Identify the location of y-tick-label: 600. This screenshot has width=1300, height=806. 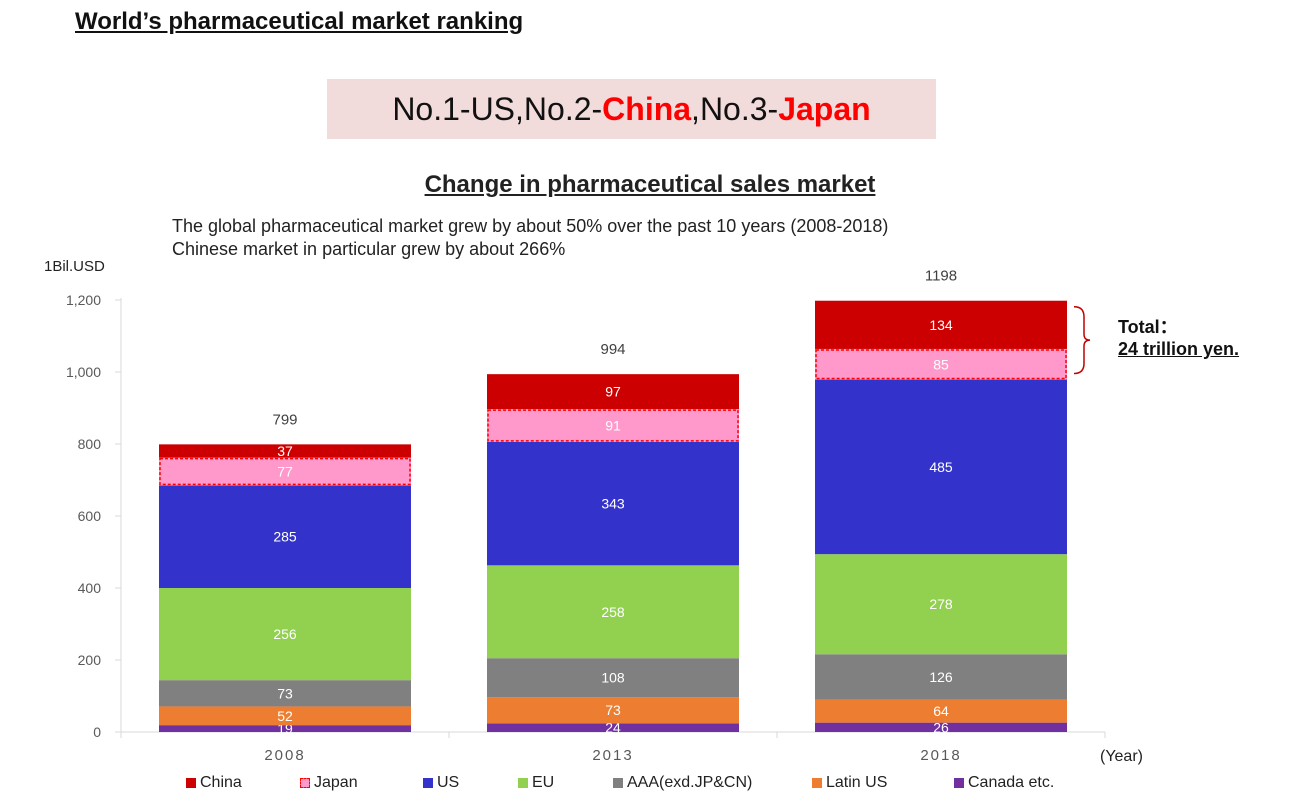
(90, 516).